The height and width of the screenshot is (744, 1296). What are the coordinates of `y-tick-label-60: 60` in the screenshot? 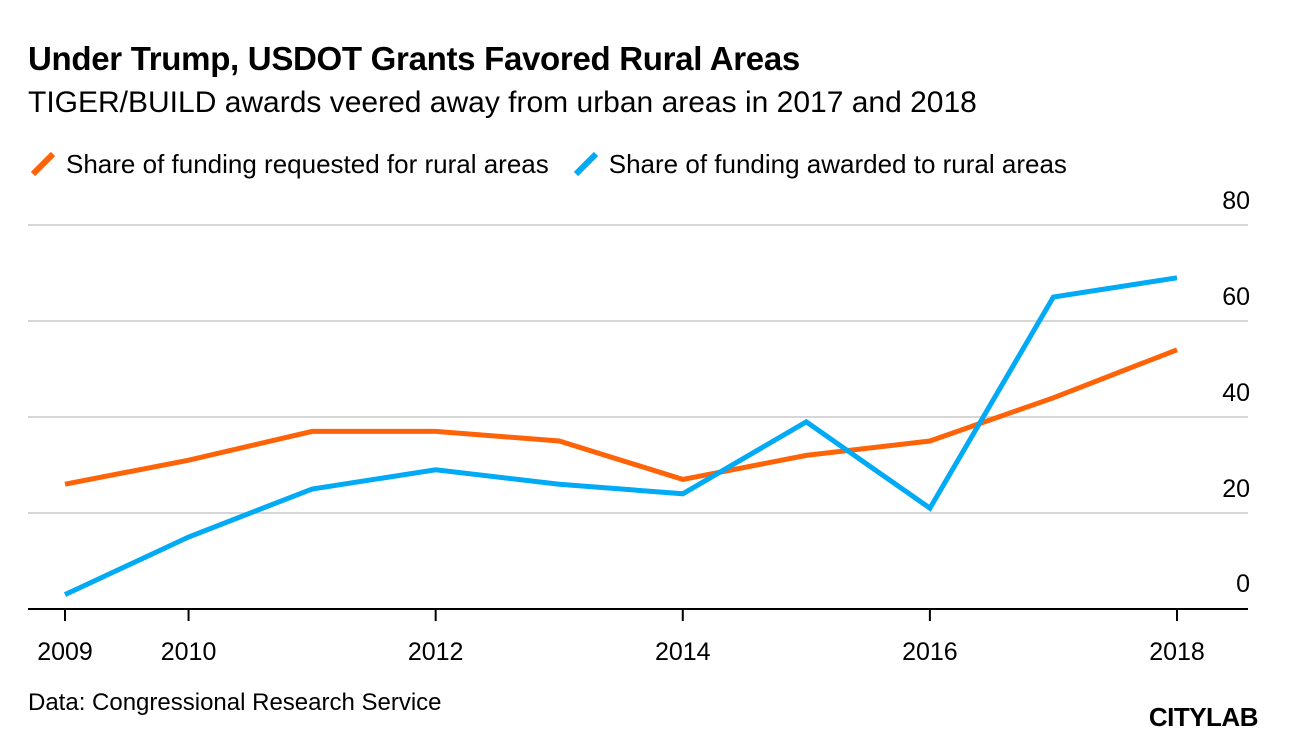 It's located at (1236, 297).